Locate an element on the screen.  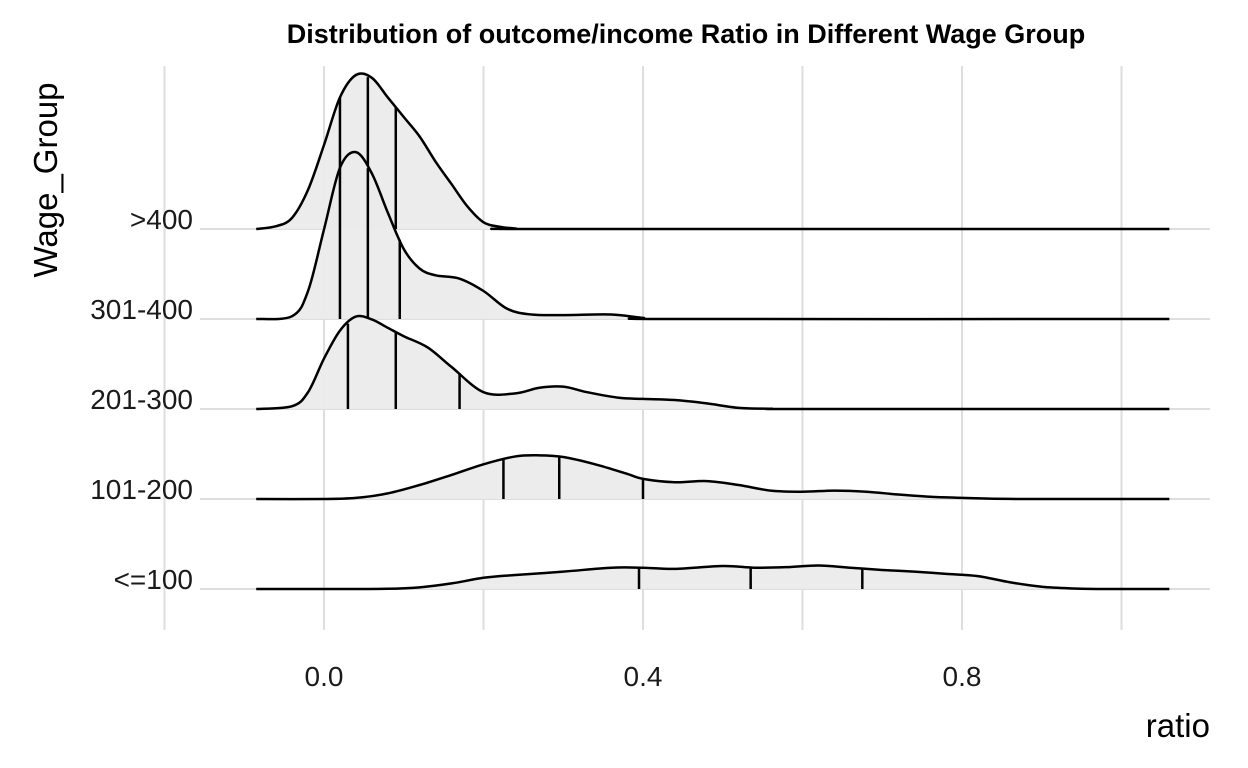
x-axis-title: ratio is located at coordinates (1178, 725).